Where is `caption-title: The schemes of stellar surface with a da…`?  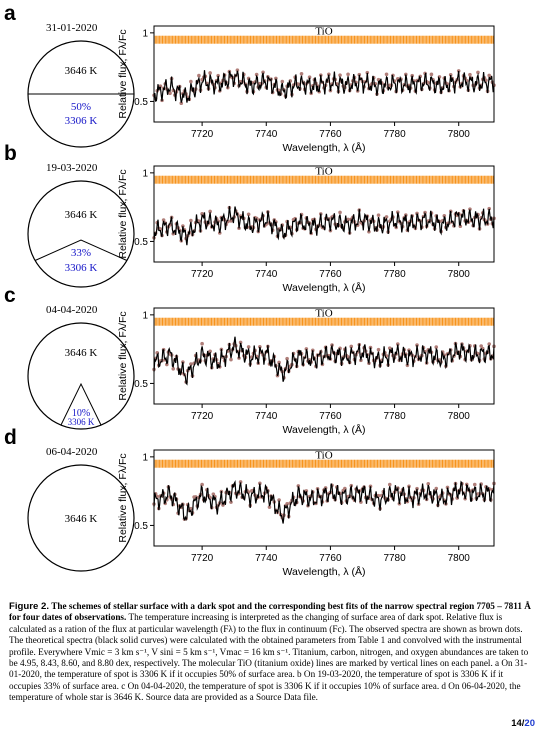
caption-title: The schemes of stellar surface with a da… is located at coordinates (270, 612).